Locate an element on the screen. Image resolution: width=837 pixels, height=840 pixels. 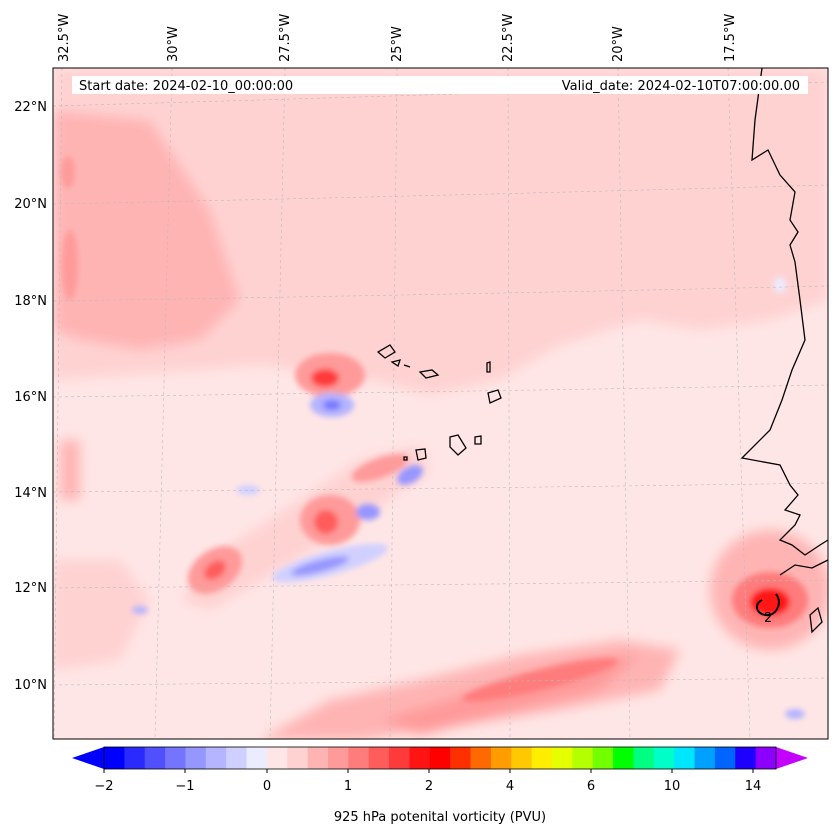
colorbar-tick-label: 2 is located at coordinates (429, 786).